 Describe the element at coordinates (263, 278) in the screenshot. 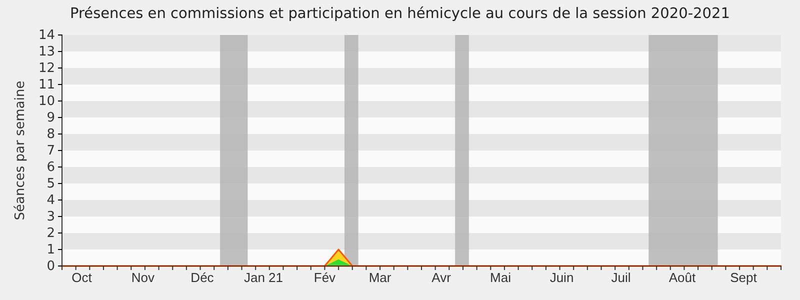

I see `x-tick-label: Jan 21` at that location.